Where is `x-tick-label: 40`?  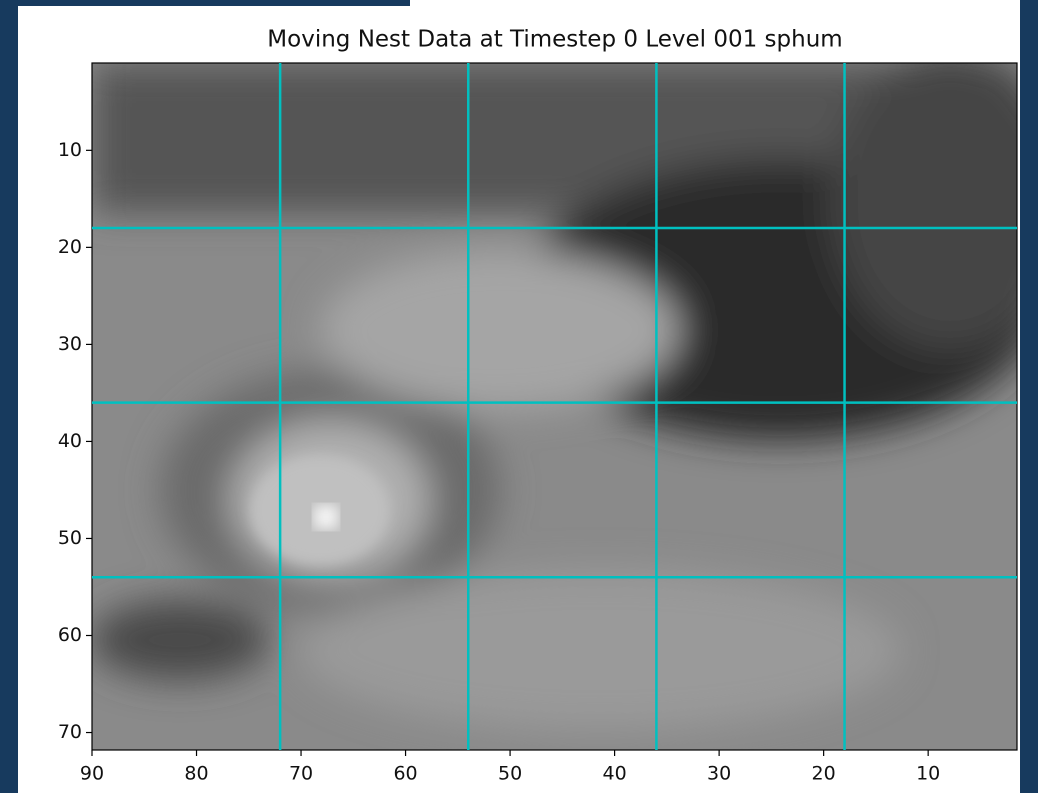
x-tick-label: 40 is located at coordinates (615, 774).